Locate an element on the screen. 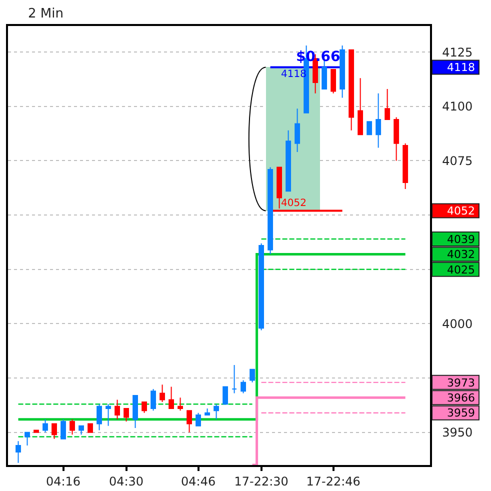 This screenshot has width=491, height=491. y2-tick-label: 4032 is located at coordinates (461, 255).